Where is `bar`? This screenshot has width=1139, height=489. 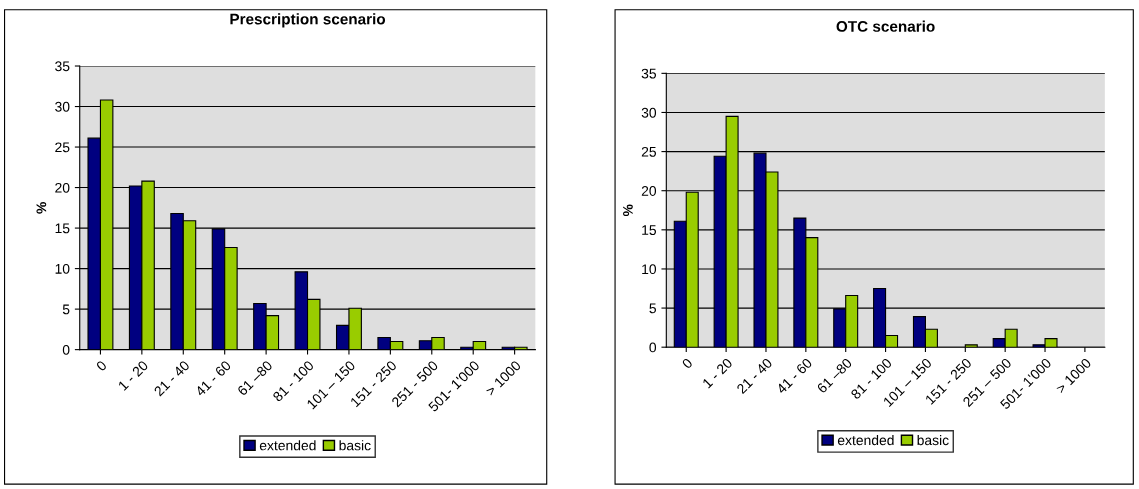
bar is located at coordinates (971, 346).